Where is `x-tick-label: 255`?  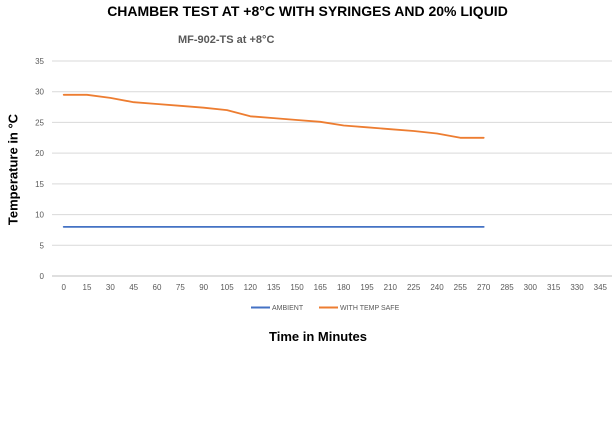
x-tick-label: 255 is located at coordinates (461, 287).